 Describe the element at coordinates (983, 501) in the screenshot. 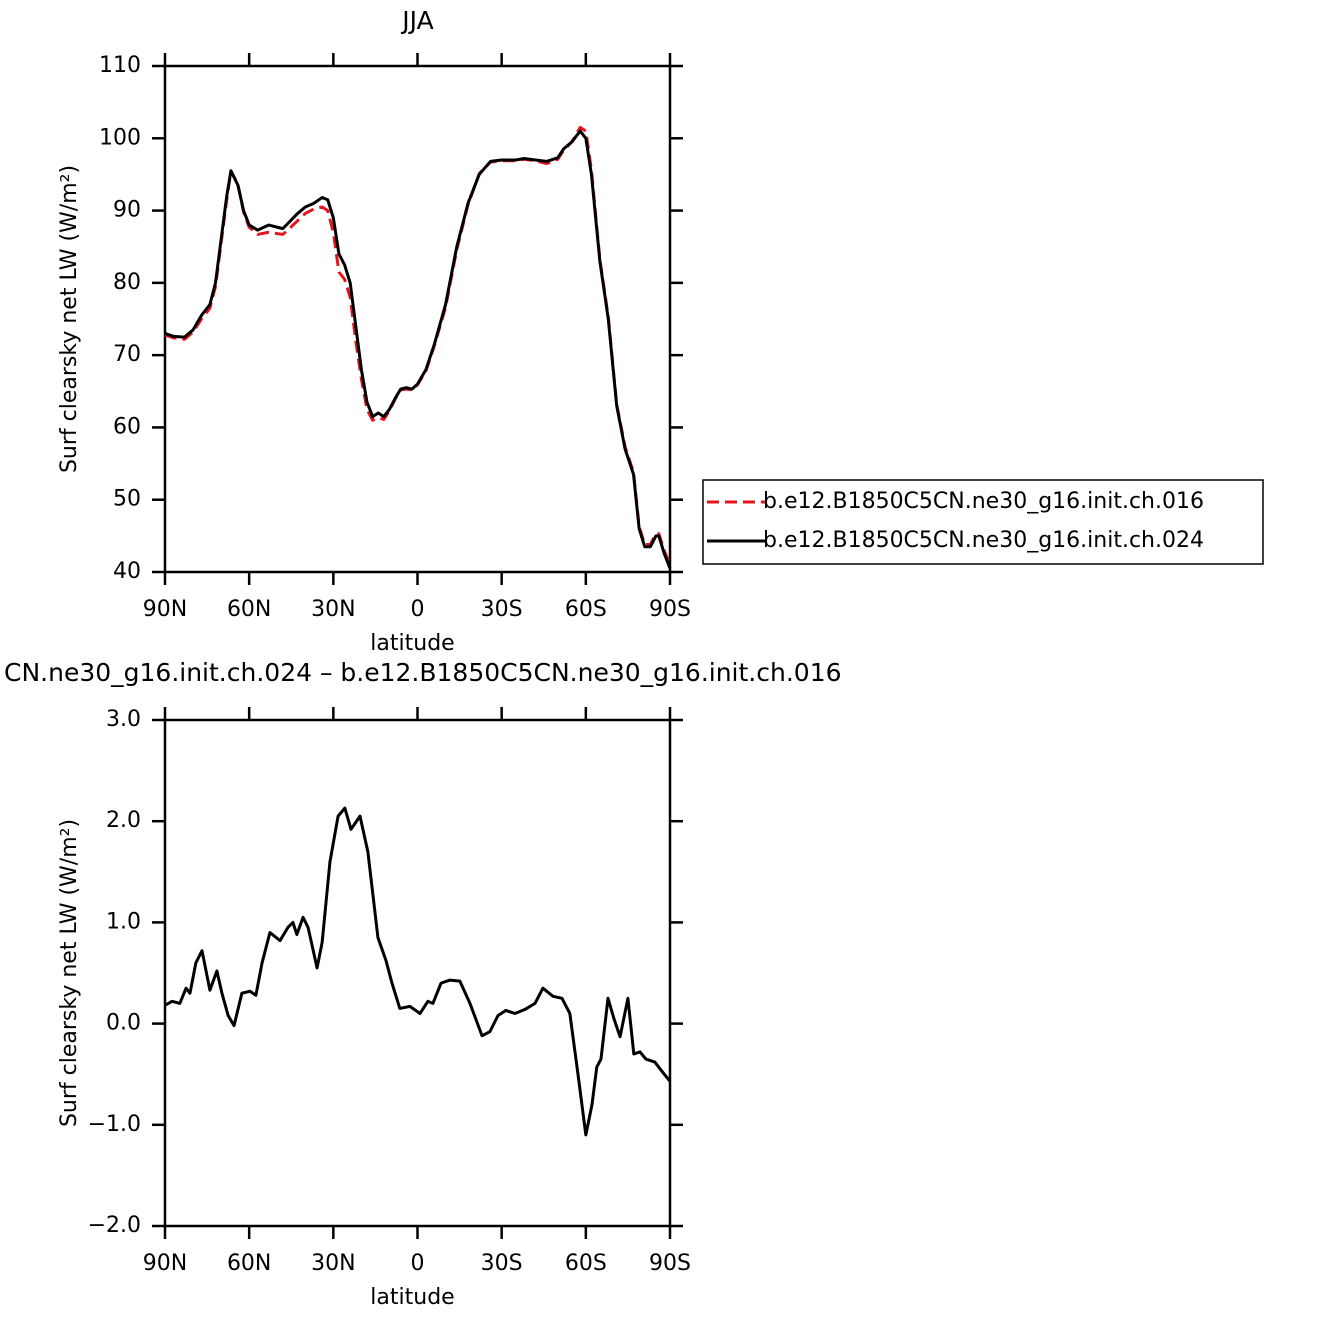

I see `legend-label: b.e12.B1850C5CN.ne30_g16.init.ch.016` at that location.